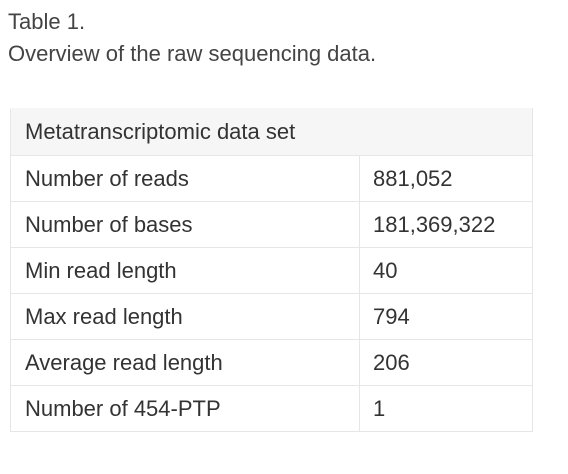  Describe the element at coordinates (446, 408) in the screenshot. I see `row-value: 1` at that location.